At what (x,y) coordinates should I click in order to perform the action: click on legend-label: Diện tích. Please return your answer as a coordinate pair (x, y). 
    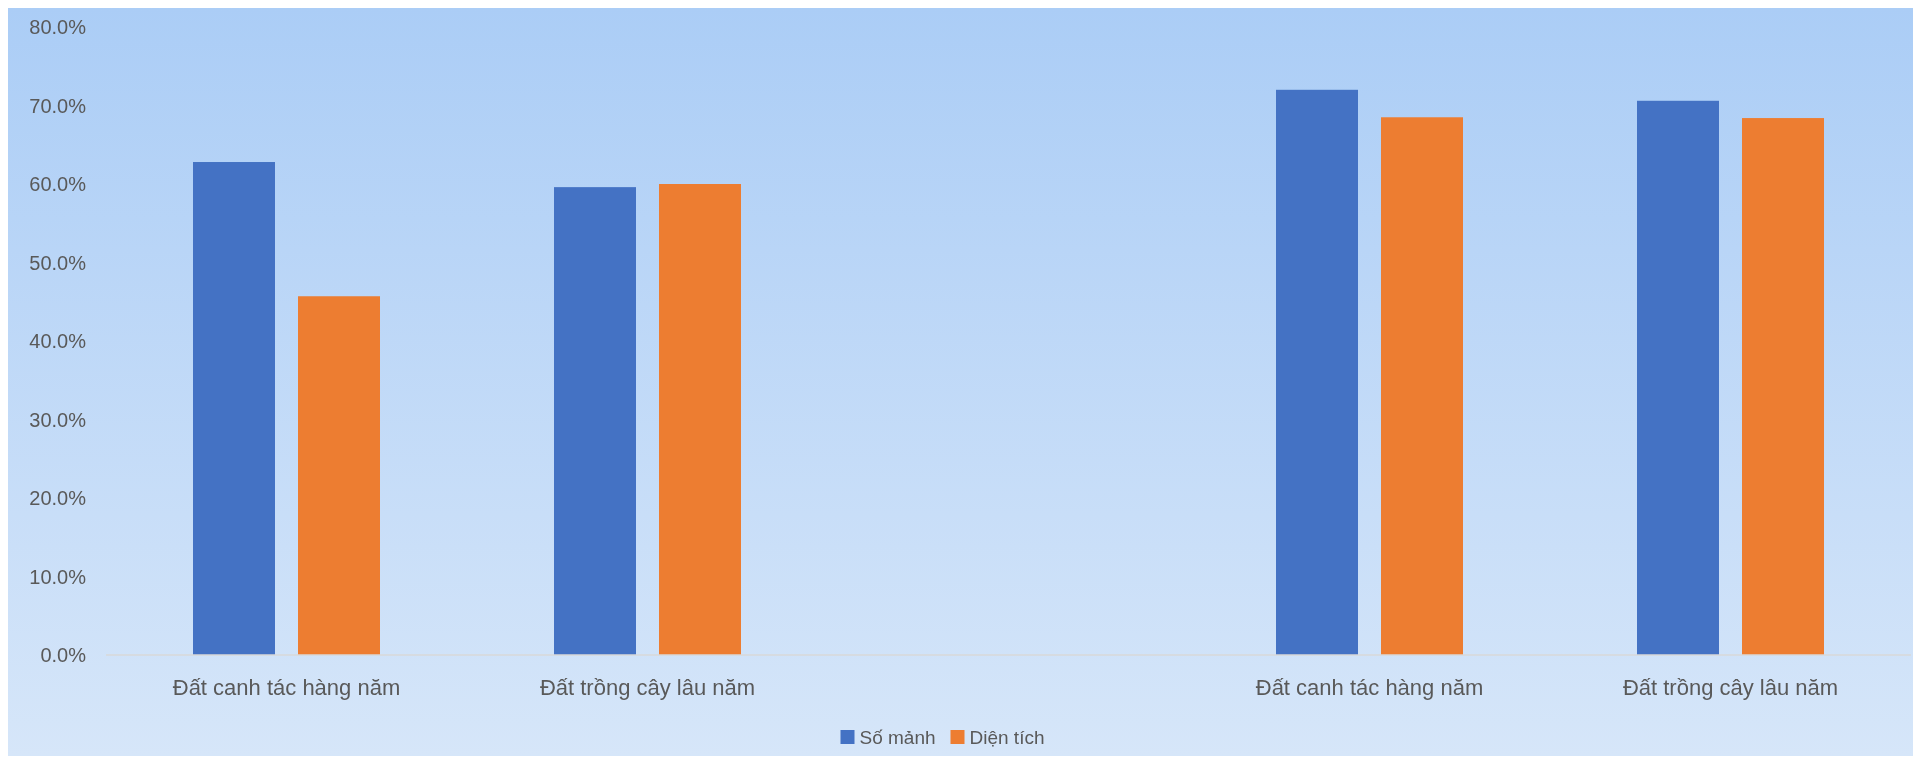
    Looking at the image, I should click on (1007, 737).